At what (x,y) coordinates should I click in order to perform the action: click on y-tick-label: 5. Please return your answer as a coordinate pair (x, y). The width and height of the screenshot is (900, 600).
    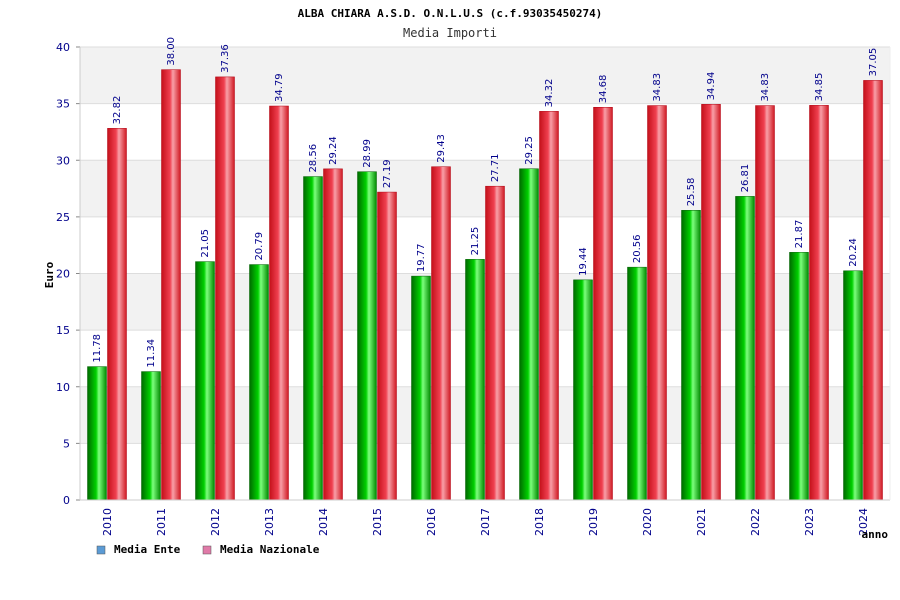
    Looking at the image, I should click on (66, 443).